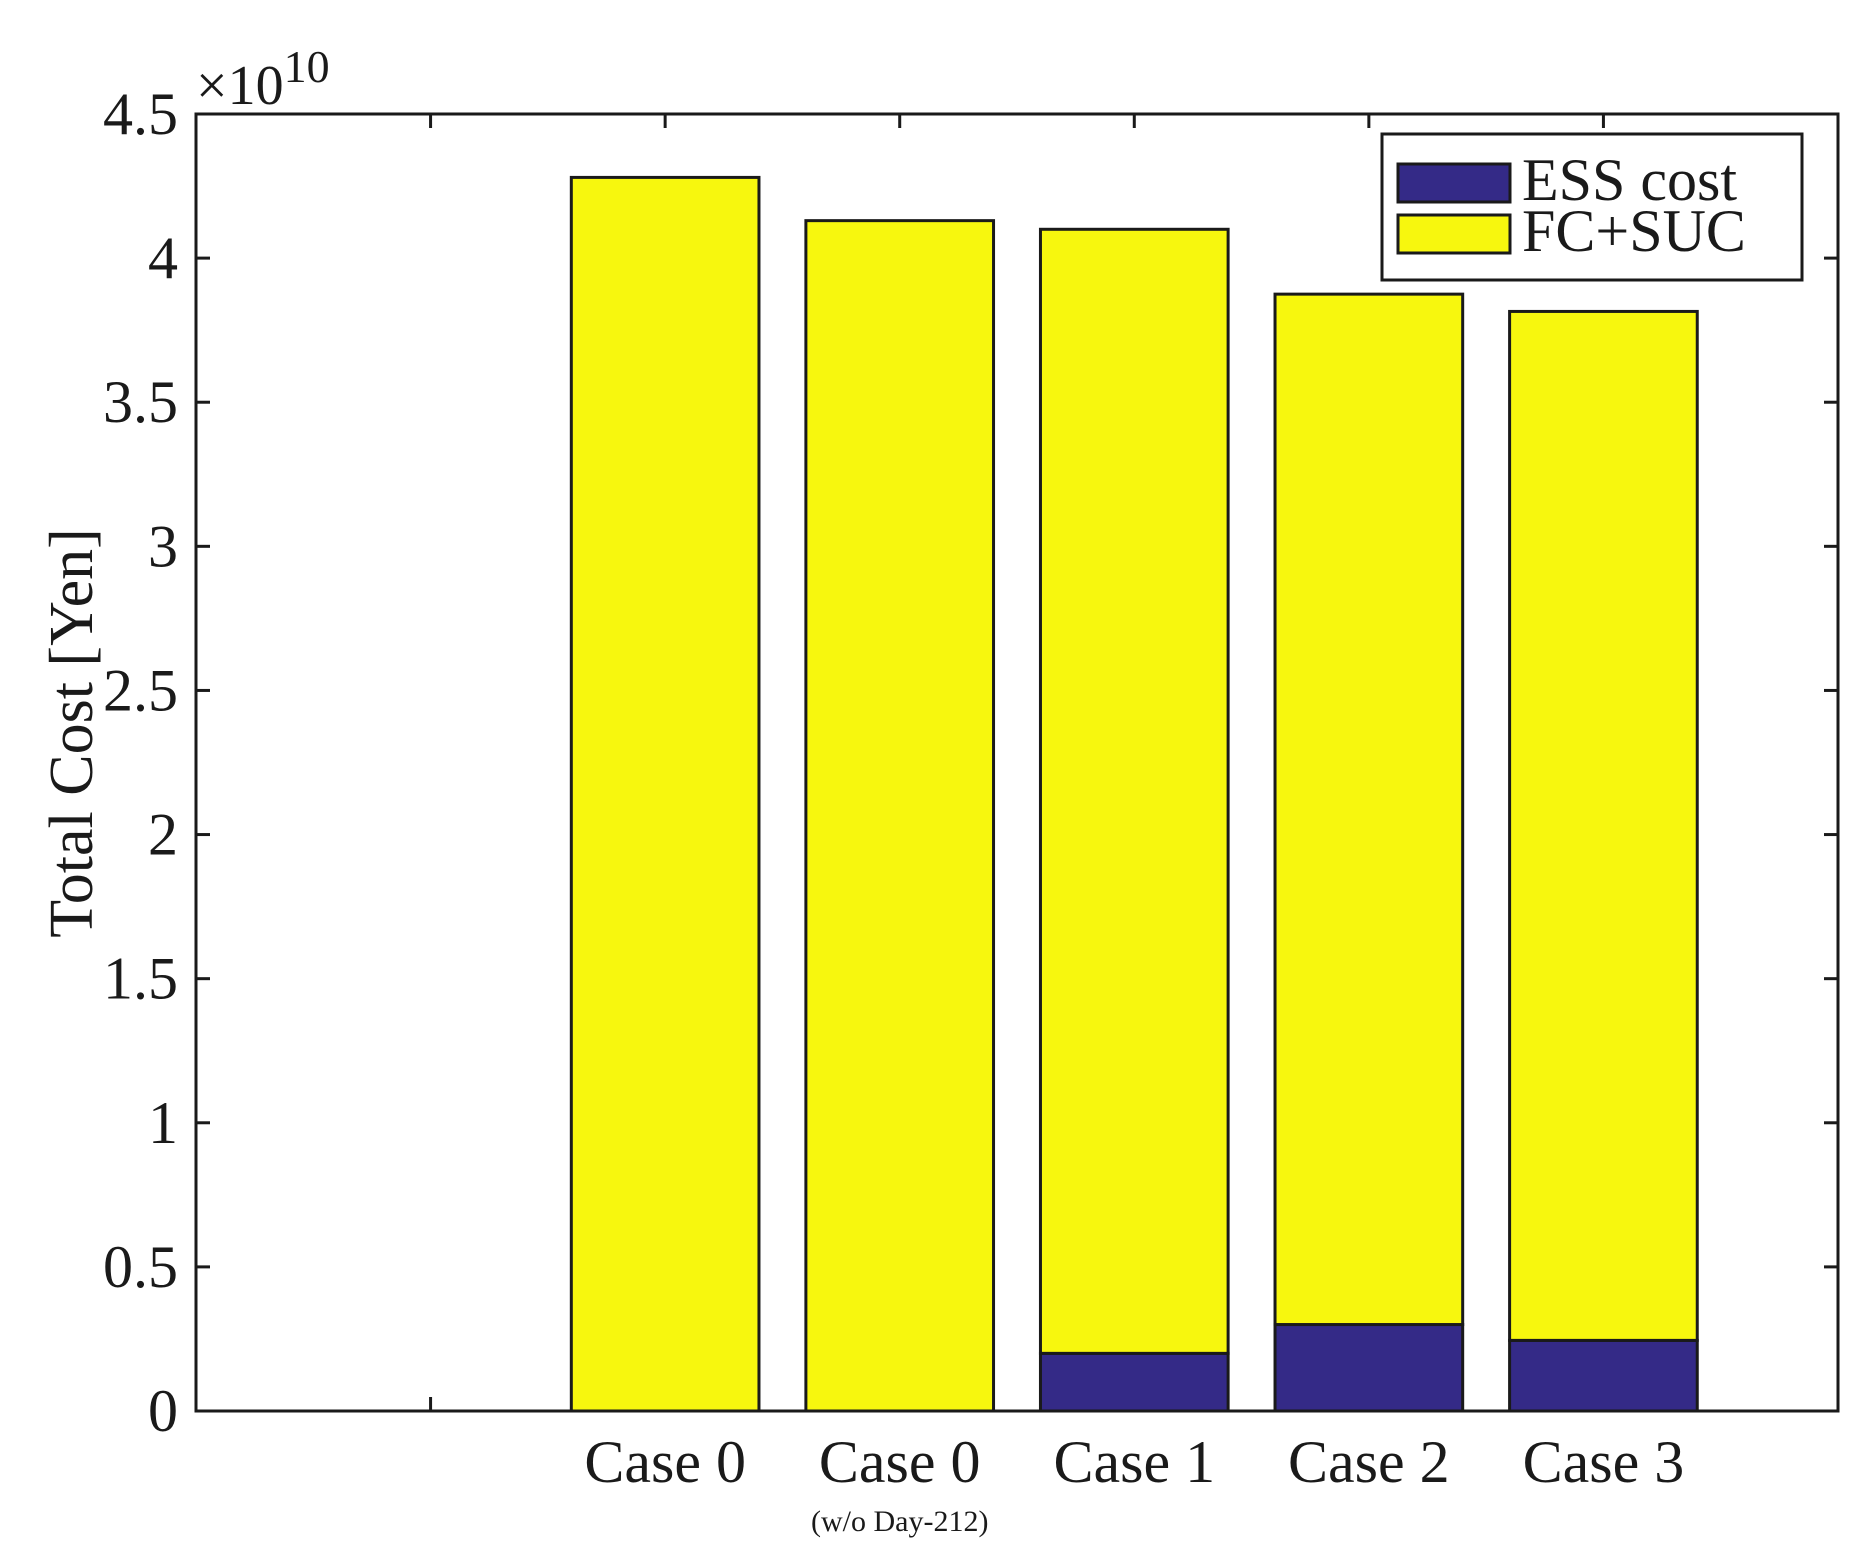 The image size is (1866, 1554). I want to click on legend-label-fc-suc: FC+SUC, so click(1634, 231).